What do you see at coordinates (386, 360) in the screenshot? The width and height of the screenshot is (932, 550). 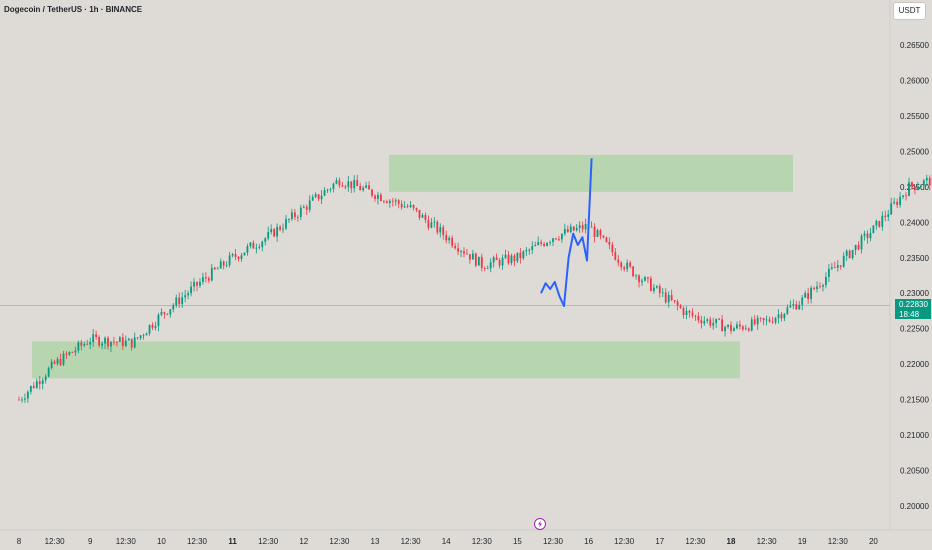 I see `support-zone` at bounding box center [386, 360].